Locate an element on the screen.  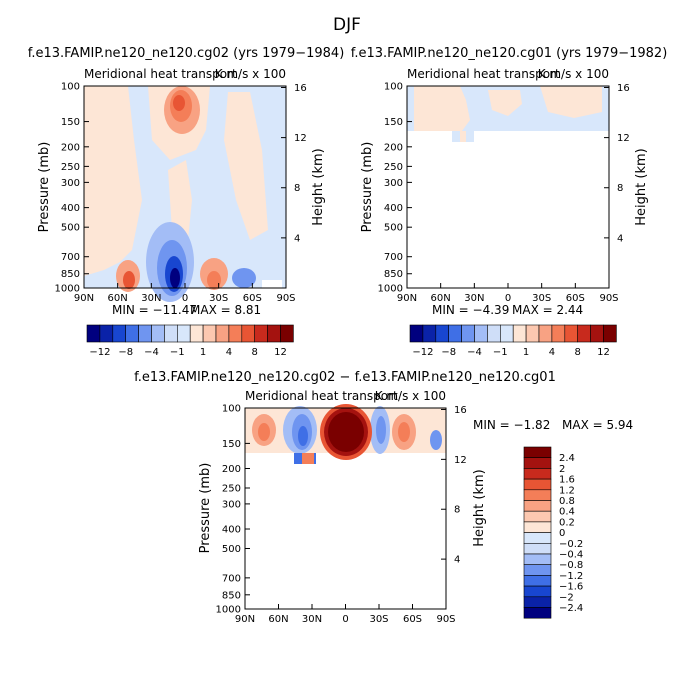
panel-1-colorbar-label: 12 is located at coordinates (280, 352).